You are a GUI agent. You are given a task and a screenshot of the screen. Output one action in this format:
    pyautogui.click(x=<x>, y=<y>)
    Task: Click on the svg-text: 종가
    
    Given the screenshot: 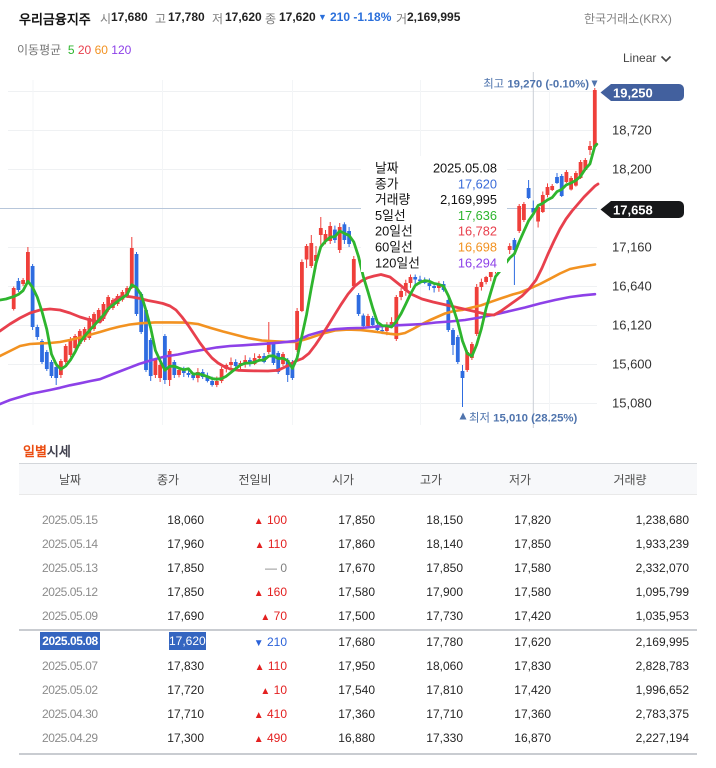 What is the action you would take?
    pyautogui.click(x=387, y=183)
    